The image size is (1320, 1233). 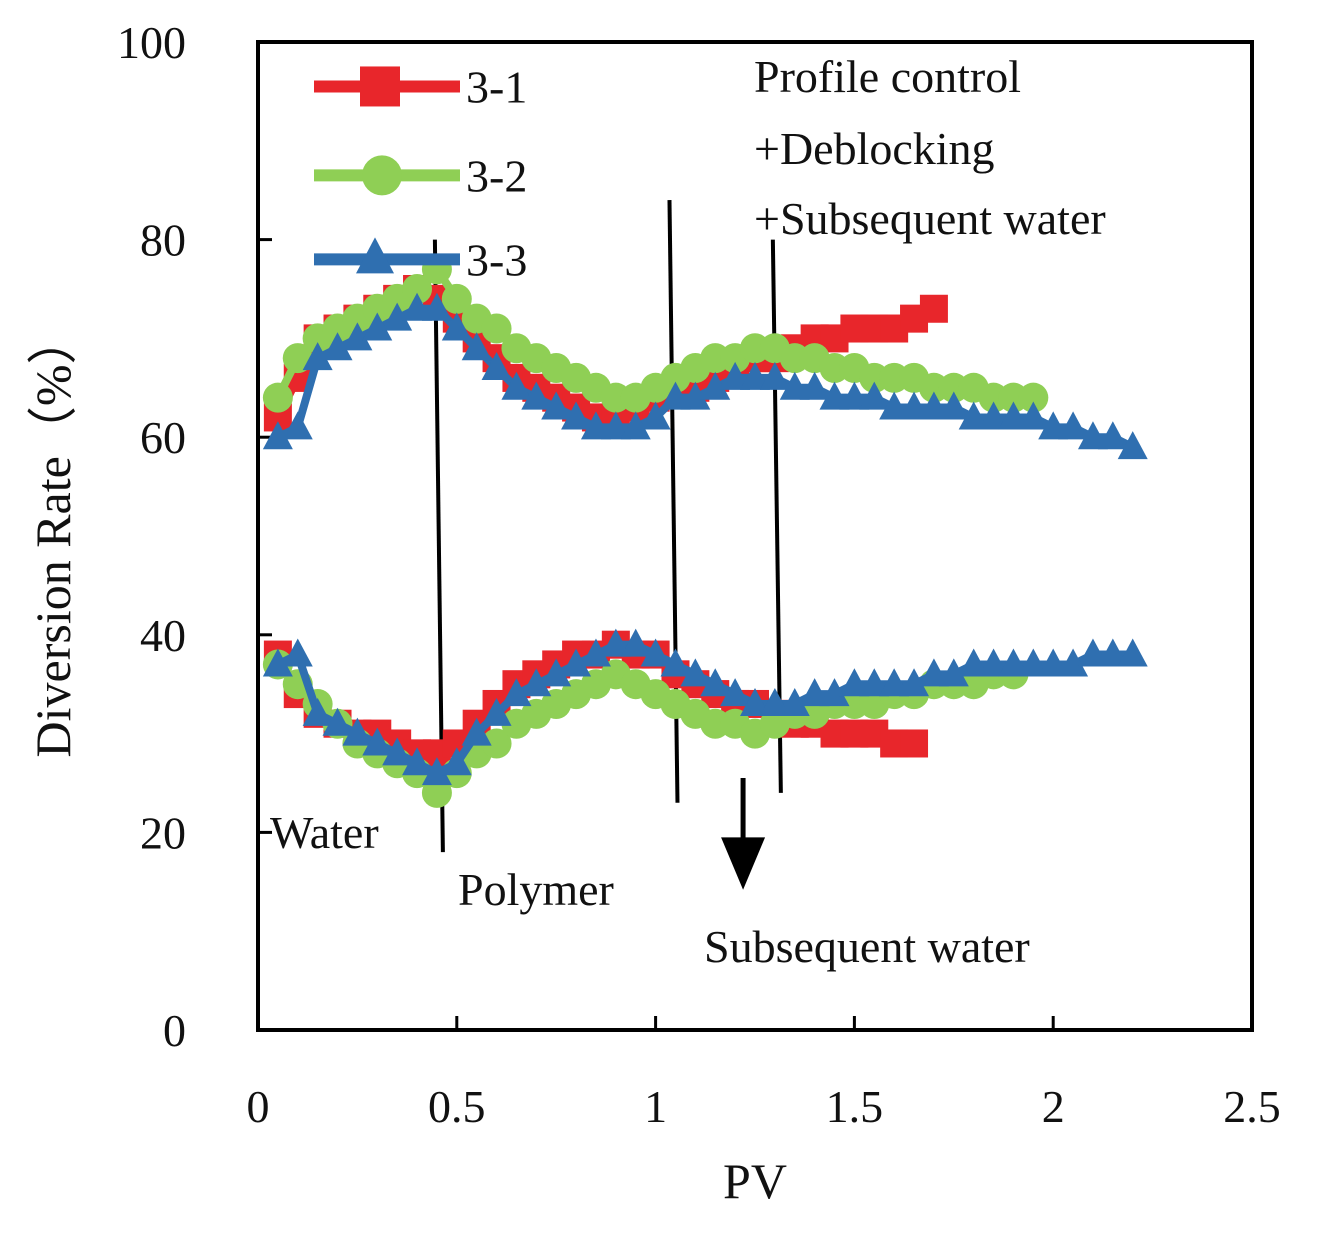 I want to click on x-tick-label: 0, so click(x=258, y=1106).